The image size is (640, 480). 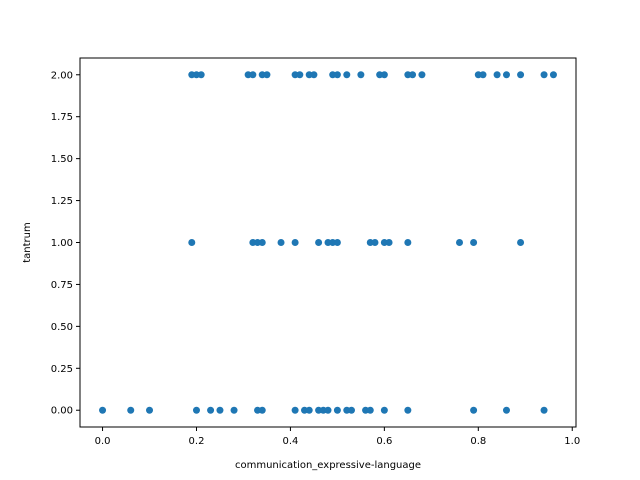 I want to click on y-tick-label: 1.00, so click(x=62, y=243).